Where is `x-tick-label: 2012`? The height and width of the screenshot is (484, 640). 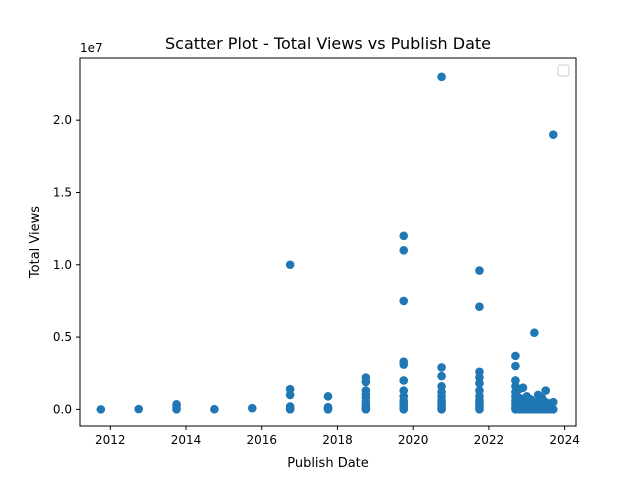
x-tick-label: 2012 is located at coordinates (110, 440).